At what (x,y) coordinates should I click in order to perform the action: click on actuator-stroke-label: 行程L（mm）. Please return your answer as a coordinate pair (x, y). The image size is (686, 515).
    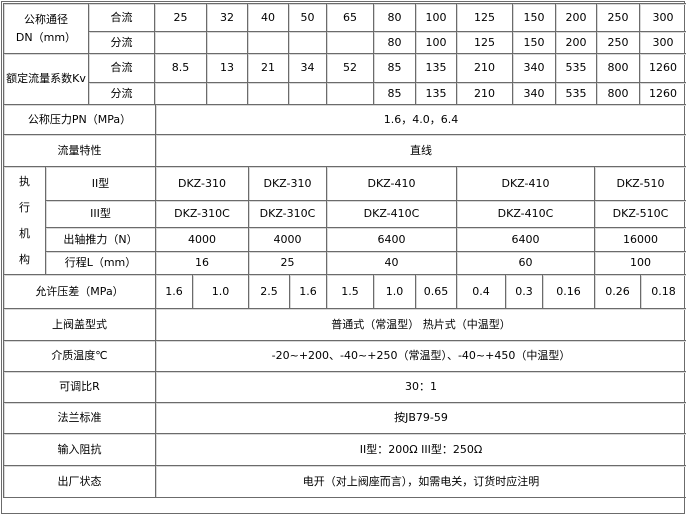
    Looking at the image, I should click on (100, 263).